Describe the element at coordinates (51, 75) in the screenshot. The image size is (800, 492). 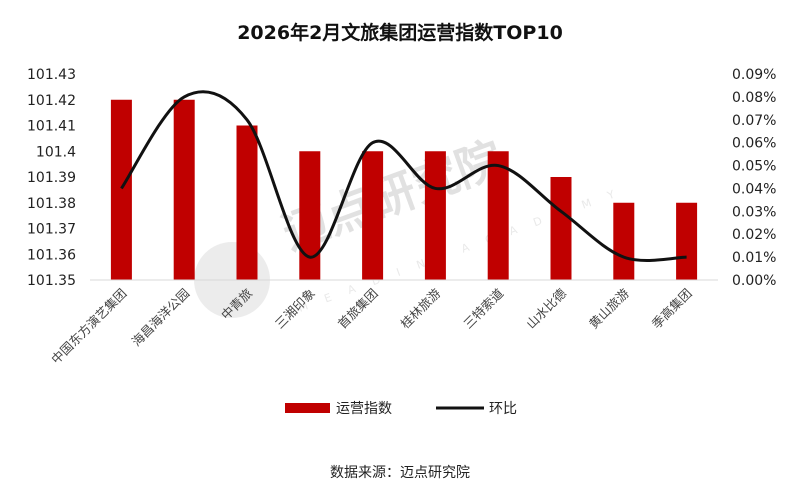
I see `left-tick-label: 101.43` at that location.